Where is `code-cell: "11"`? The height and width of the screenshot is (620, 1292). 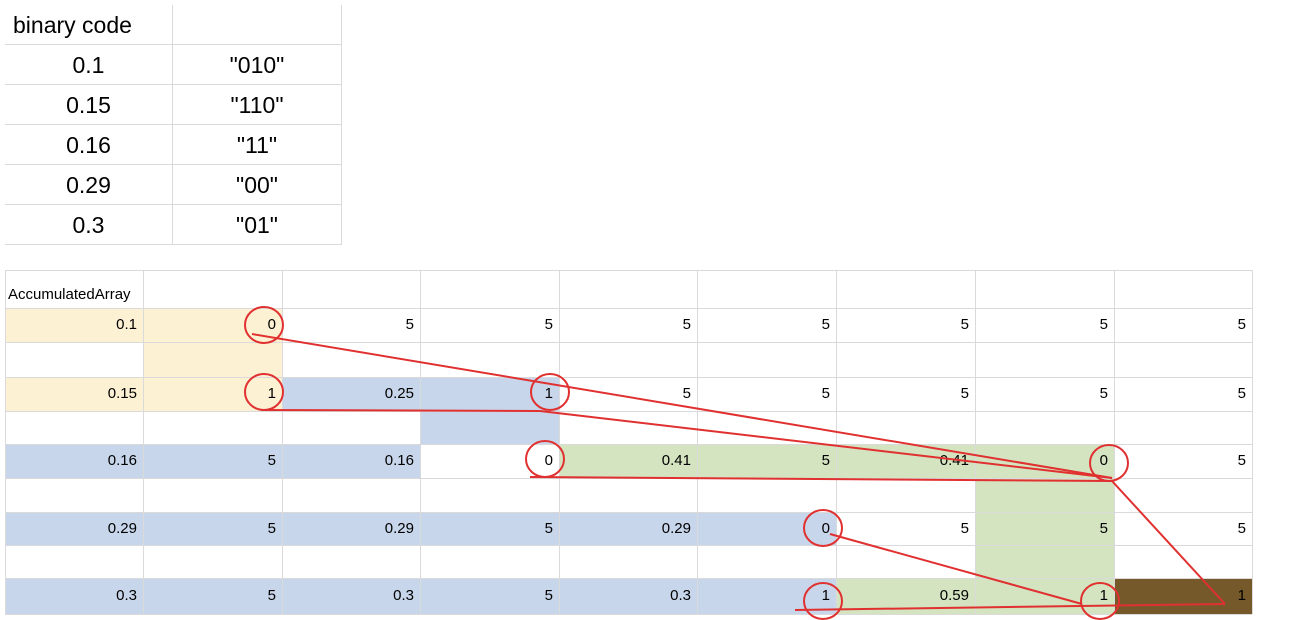
code-cell: "11" is located at coordinates (257, 145).